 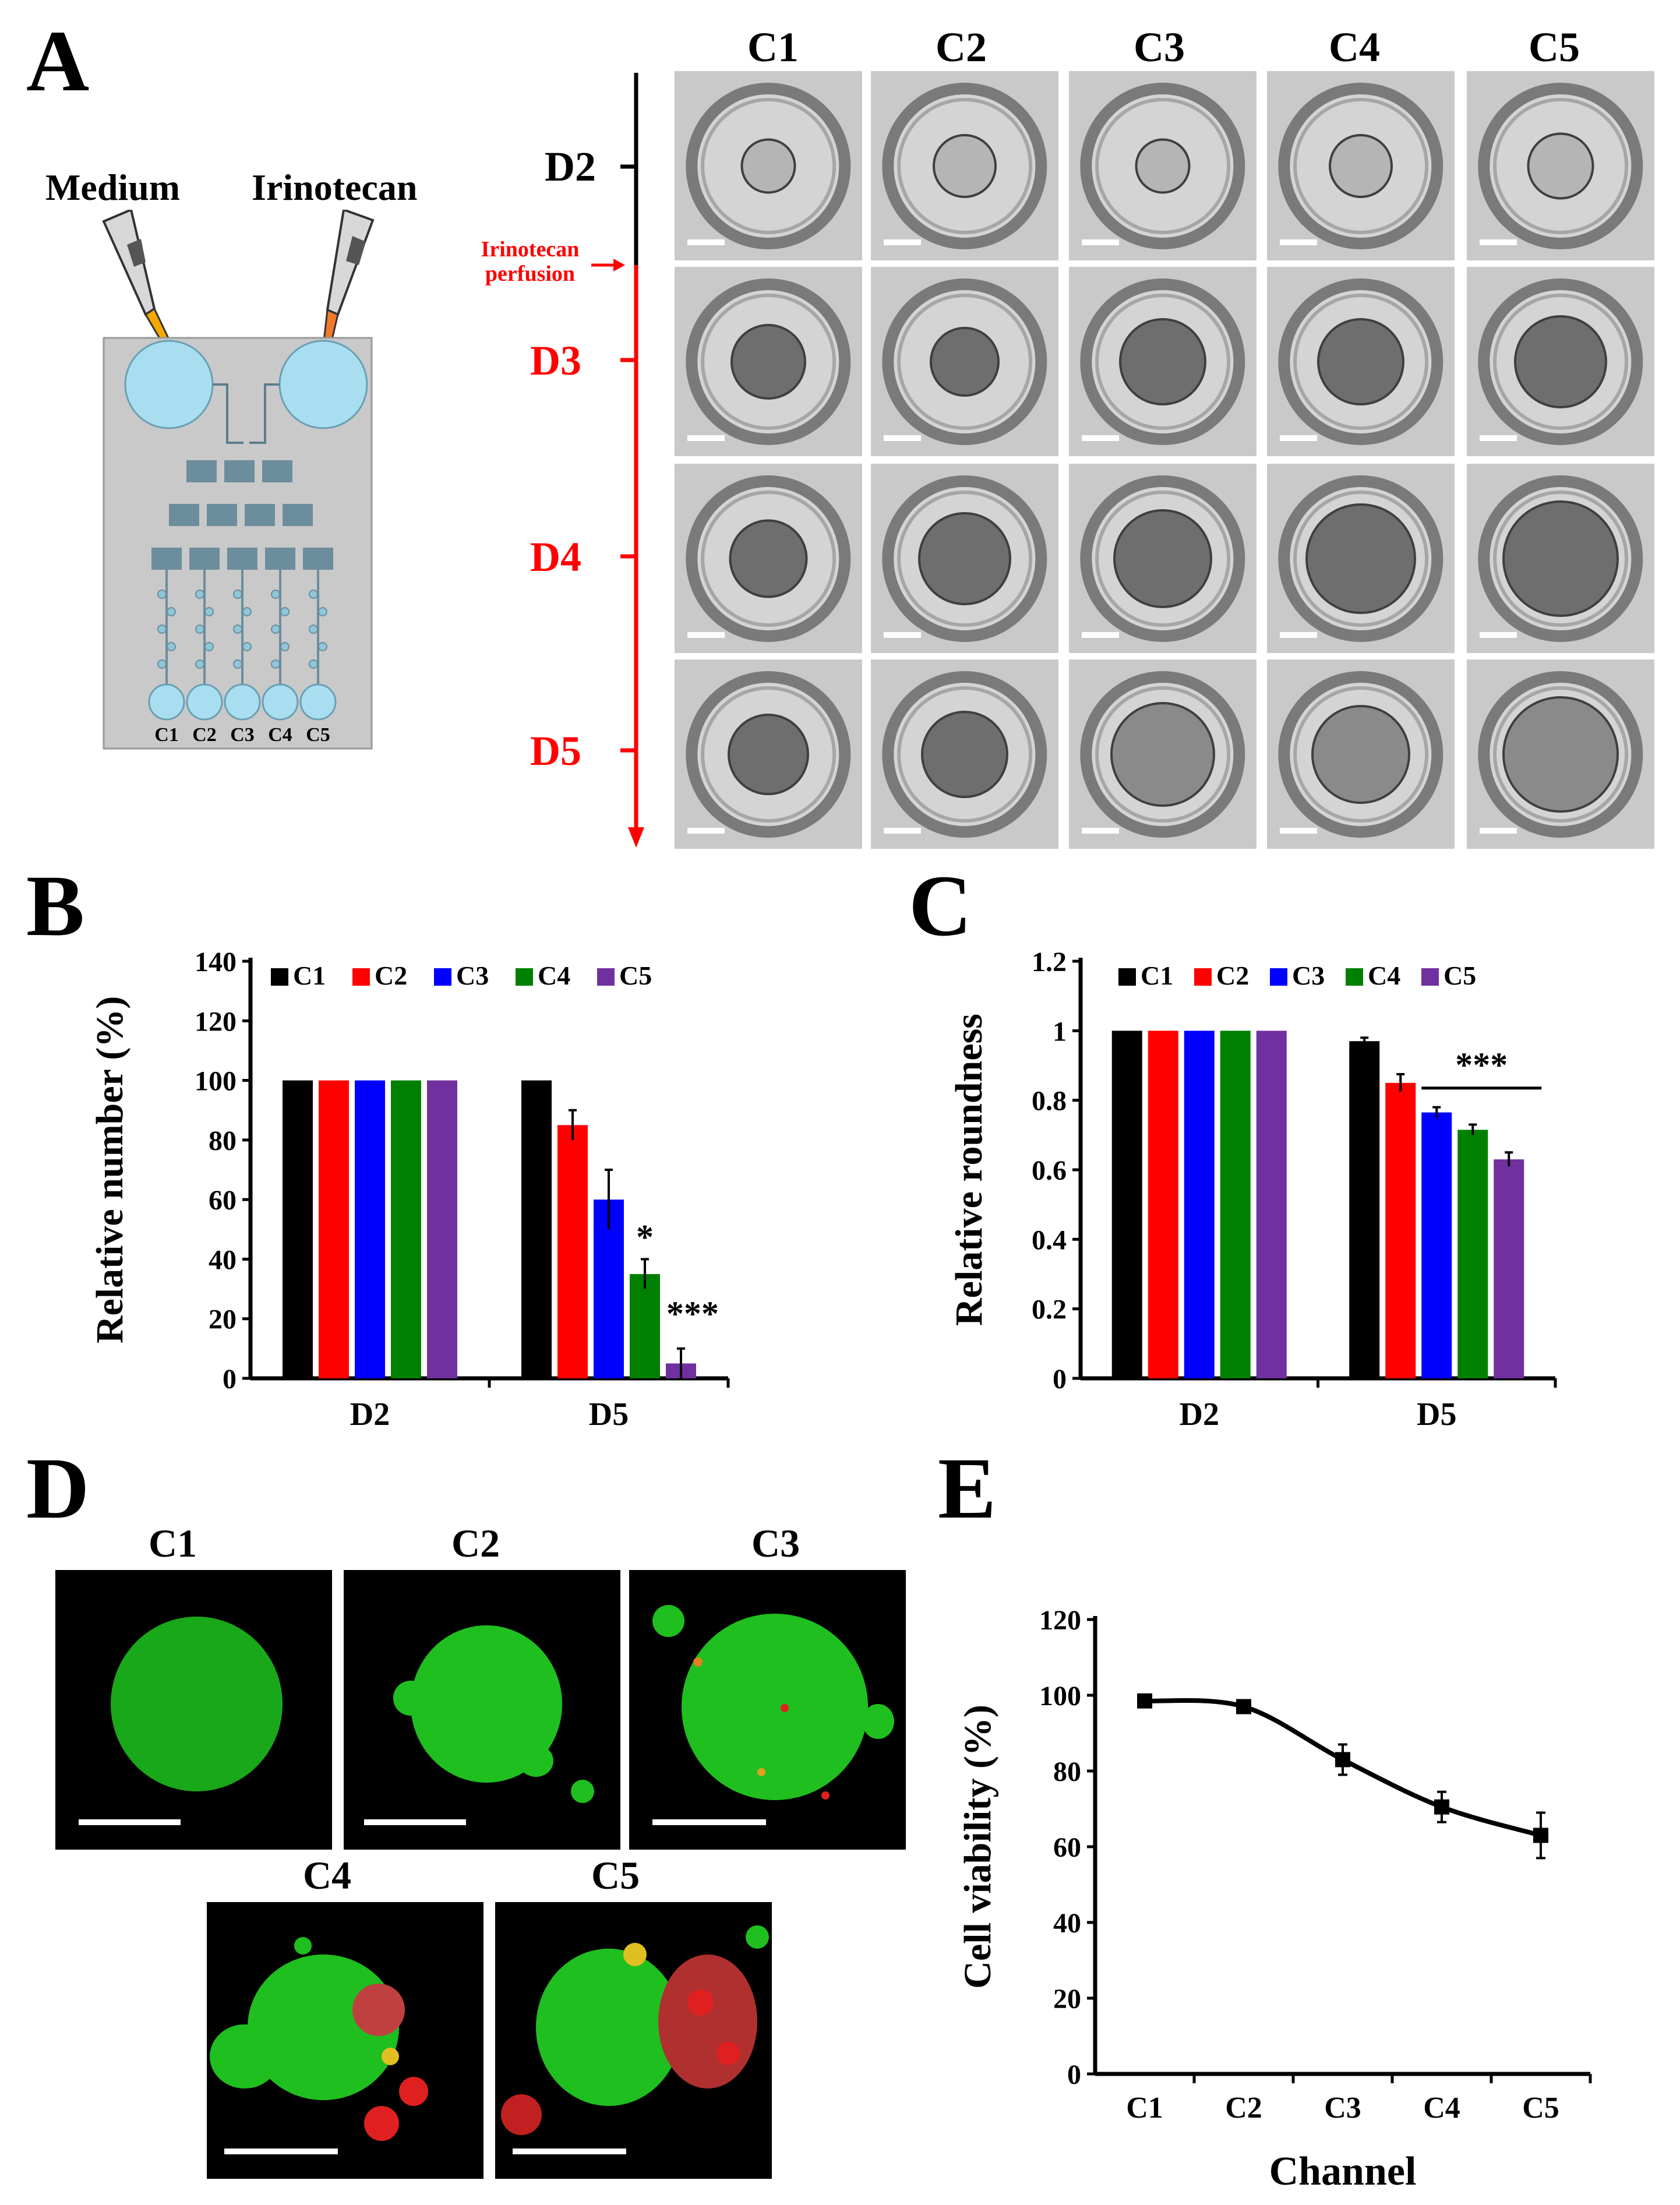 I want to click on fluo-label-c2: C2, so click(x=475, y=1543).